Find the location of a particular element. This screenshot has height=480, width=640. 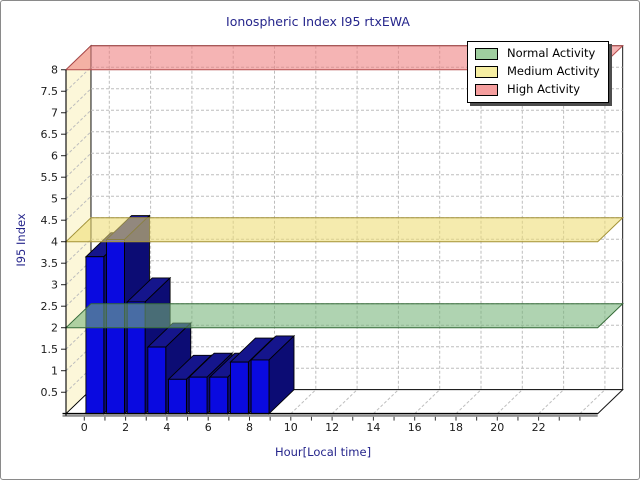

x-tick-label: 12 is located at coordinates (332, 427).